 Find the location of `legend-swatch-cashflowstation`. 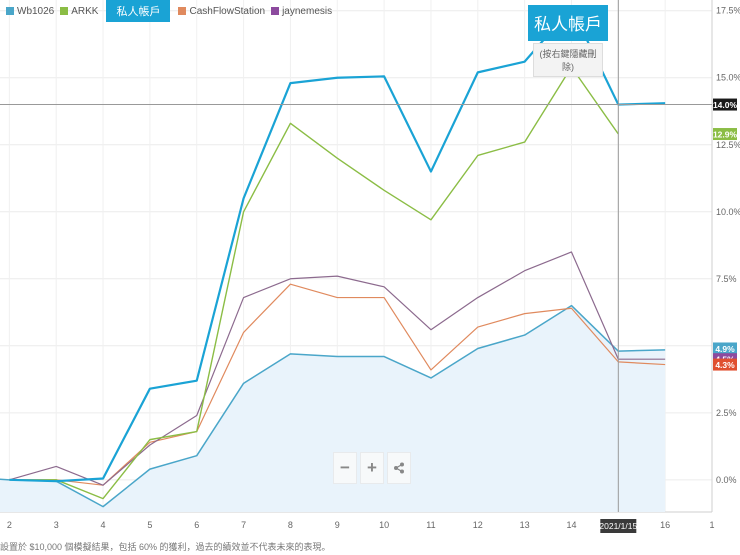

legend-swatch-cashflowstation is located at coordinates (182, 11).